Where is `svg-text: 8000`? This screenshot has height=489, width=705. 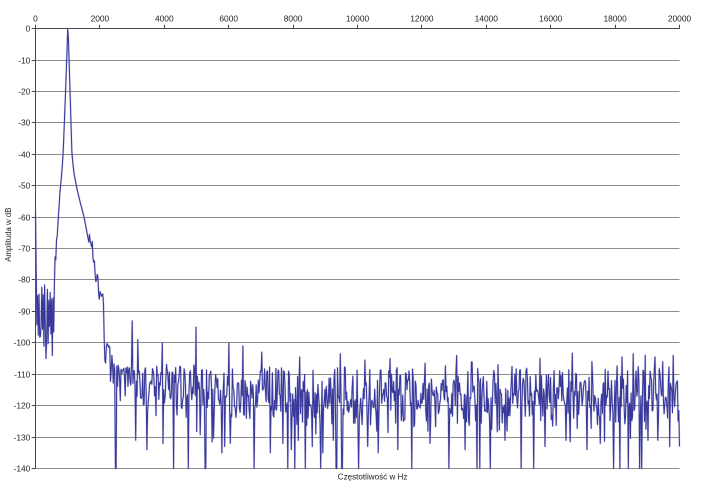
svg-text: 8000 is located at coordinates (293, 19).